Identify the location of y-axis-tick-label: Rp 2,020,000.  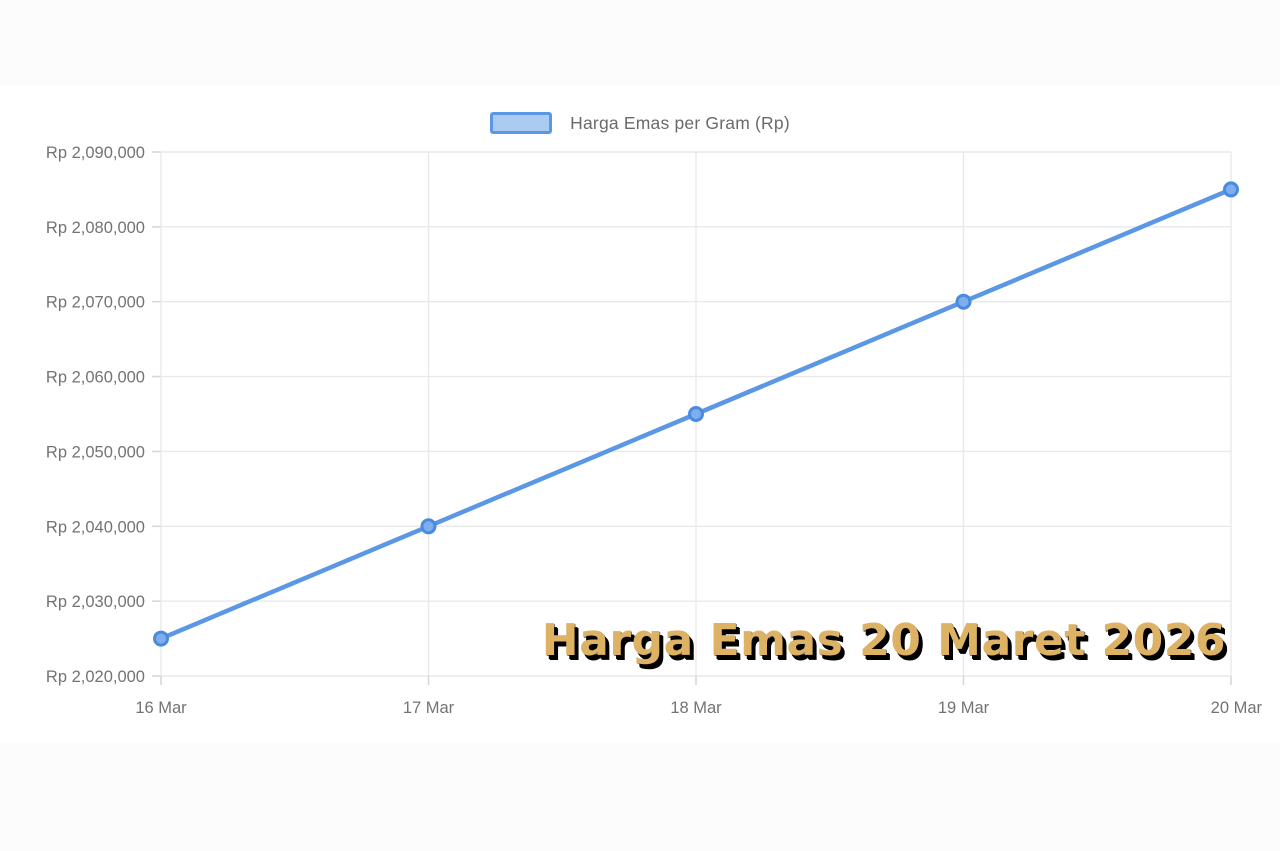
(95, 677).